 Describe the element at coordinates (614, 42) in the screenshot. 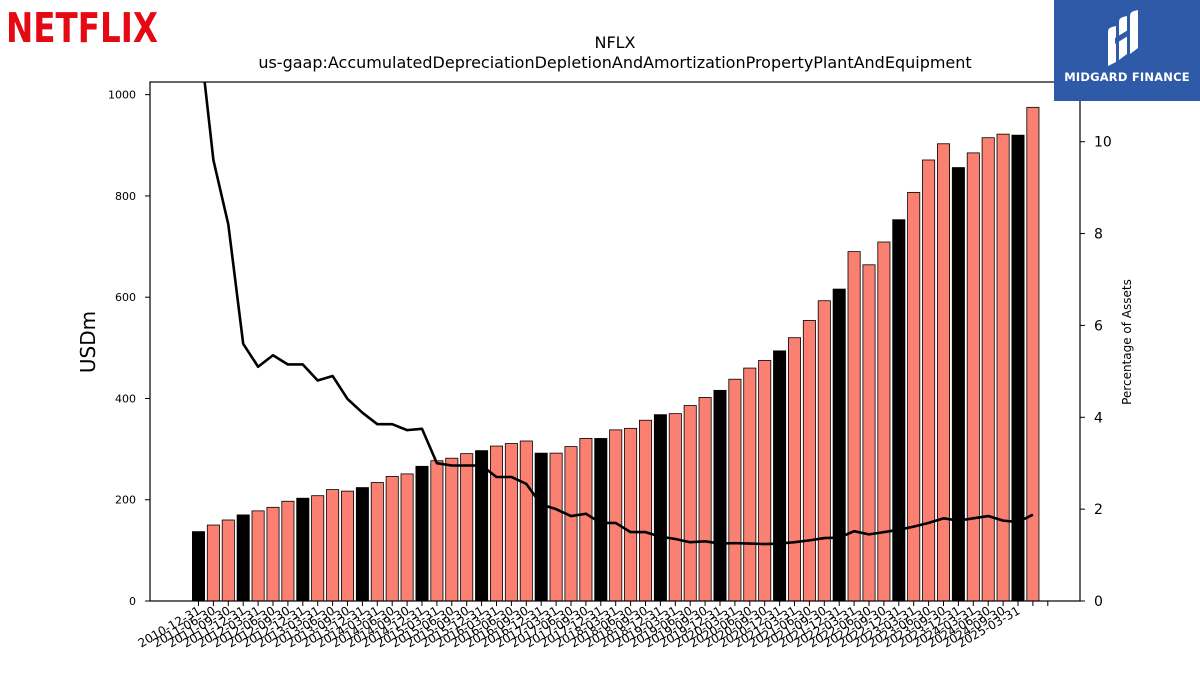

I see `chart-title: NFLX` at that location.